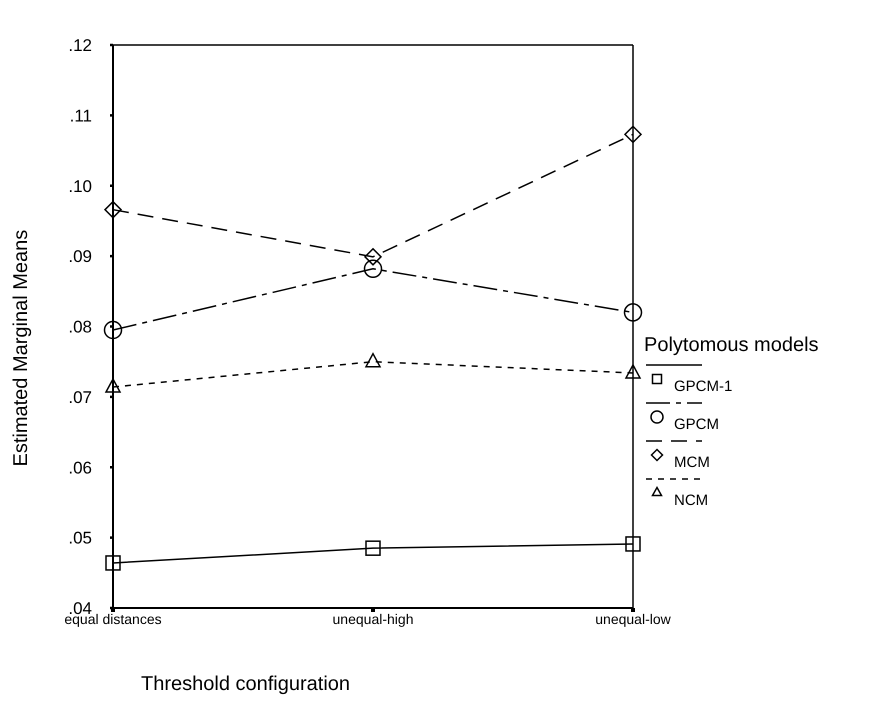 This screenshot has height=715, width=884. What do you see at coordinates (80, 327) in the screenshot?
I see `y-tick-label: .08` at bounding box center [80, 327].